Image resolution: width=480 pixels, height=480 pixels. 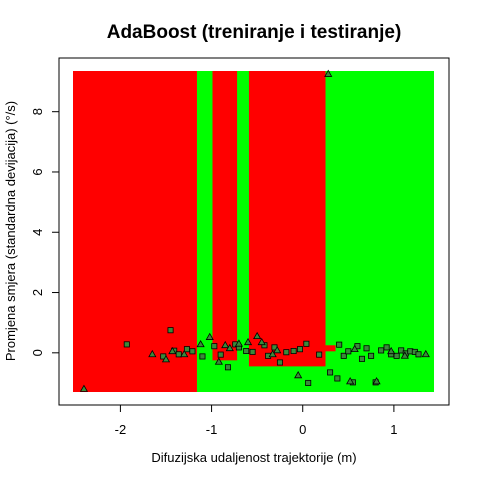 I want to click on x-axis-label: Difuzijska udaljenost trajektorije (m), so click(x=253, y=457).